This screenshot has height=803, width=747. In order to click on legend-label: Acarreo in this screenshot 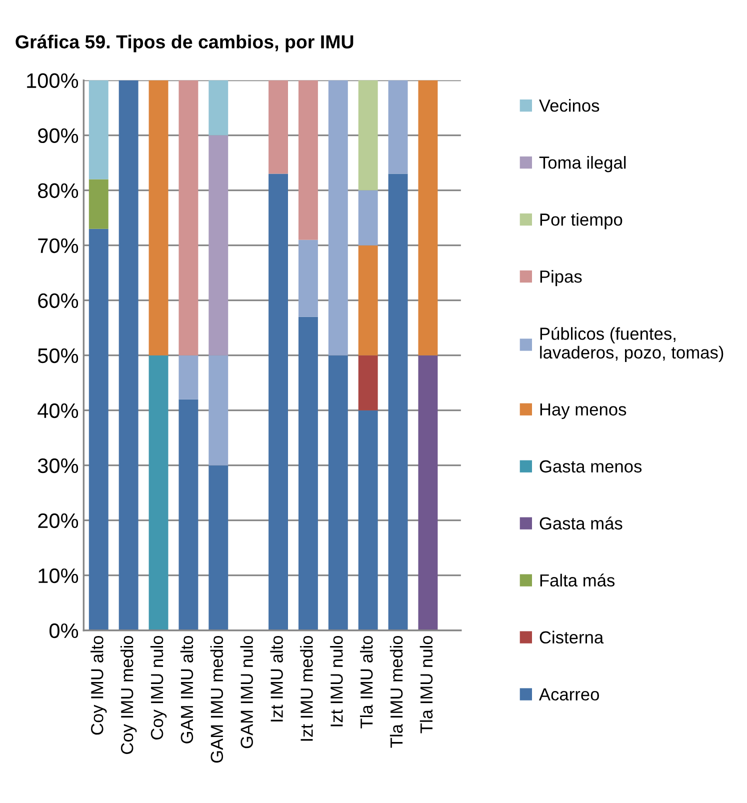, I will do `click(569, 694)`.